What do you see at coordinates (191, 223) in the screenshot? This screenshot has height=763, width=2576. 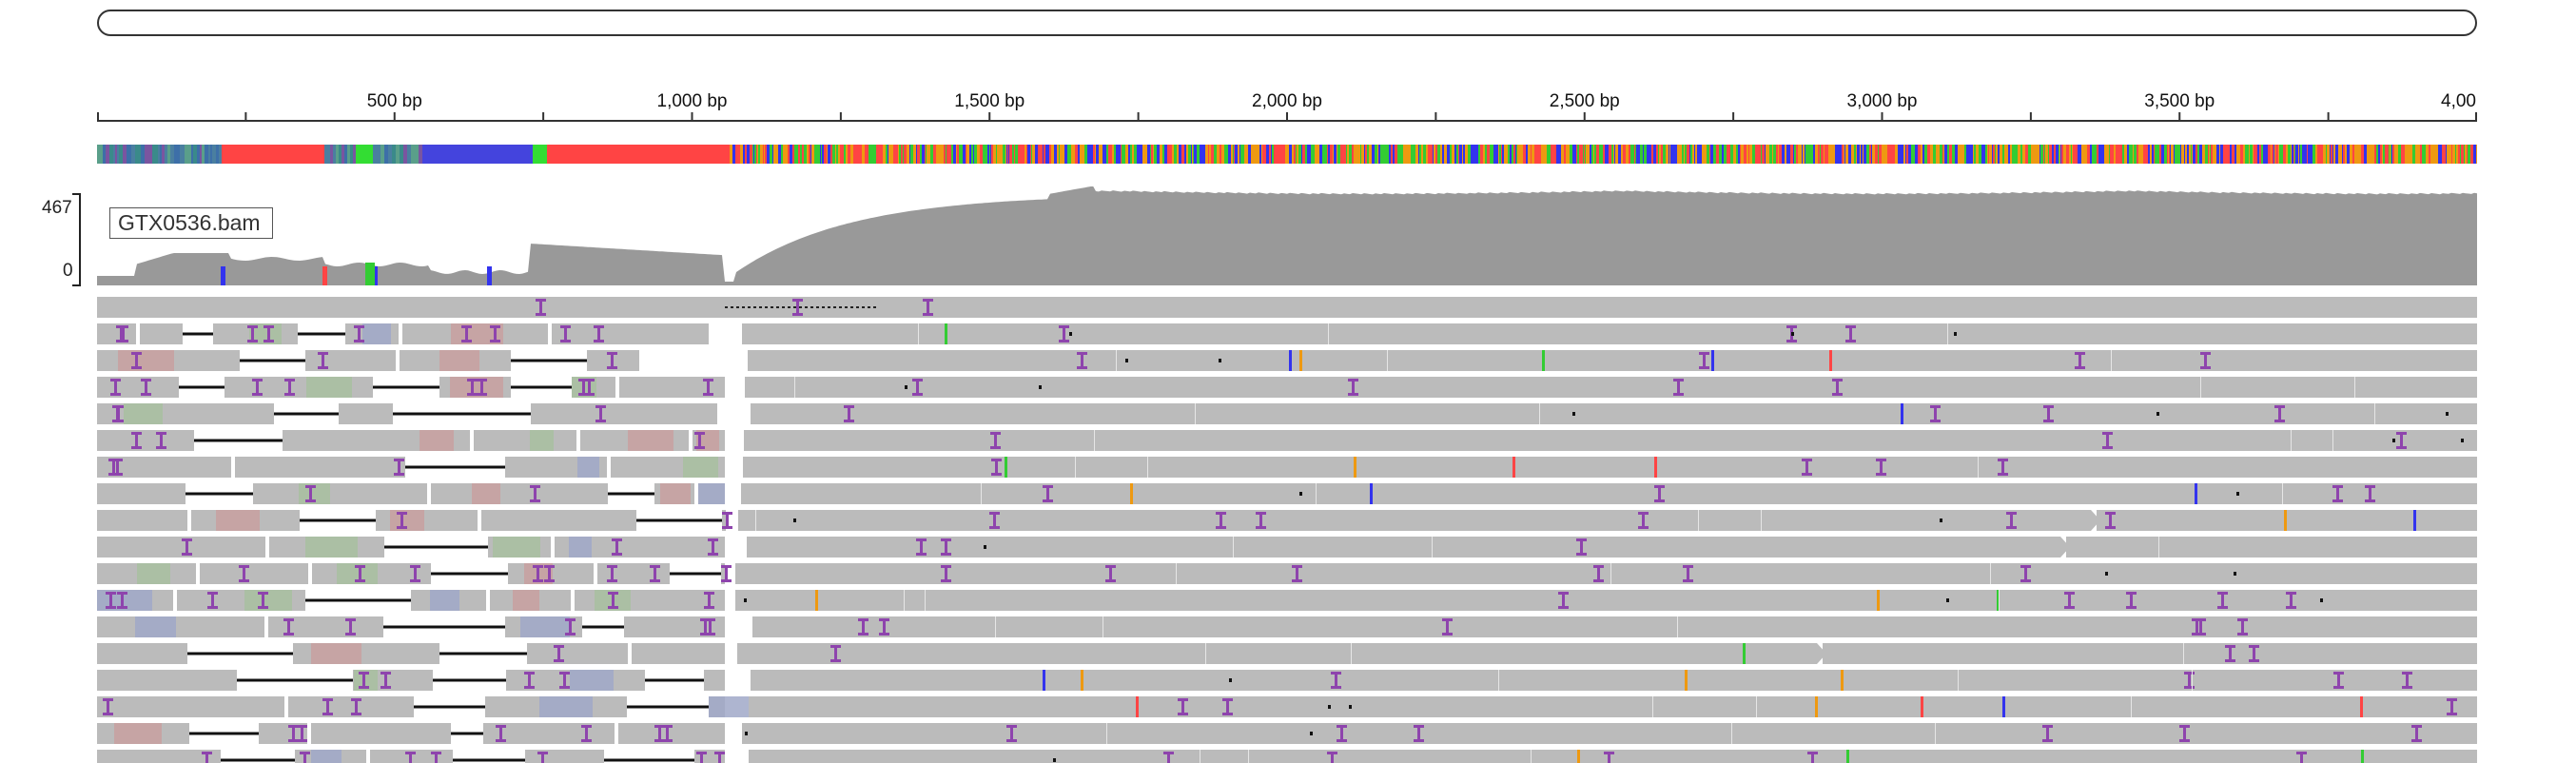 I see `track-name-label: GTX0536.bam` at bounding box center [191, 223].